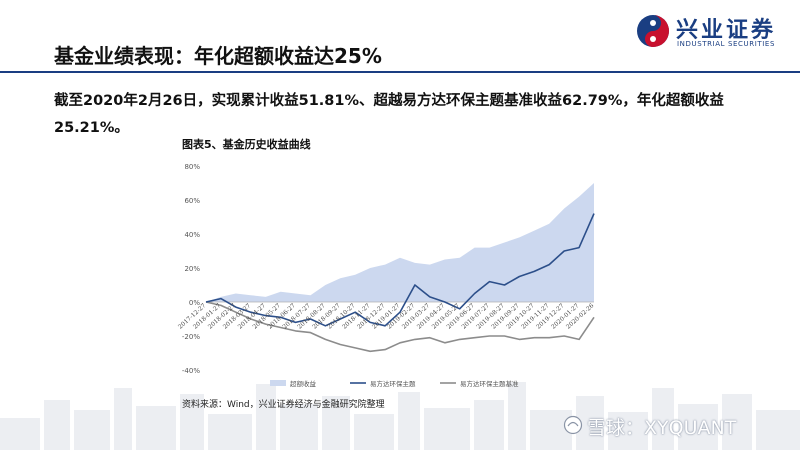 The image size is (800, 450). What do you see at coordinates (726, 30) in the screenshot?
I see `logo-name-cn: 兴业证券` at bounding box center [726, 30].